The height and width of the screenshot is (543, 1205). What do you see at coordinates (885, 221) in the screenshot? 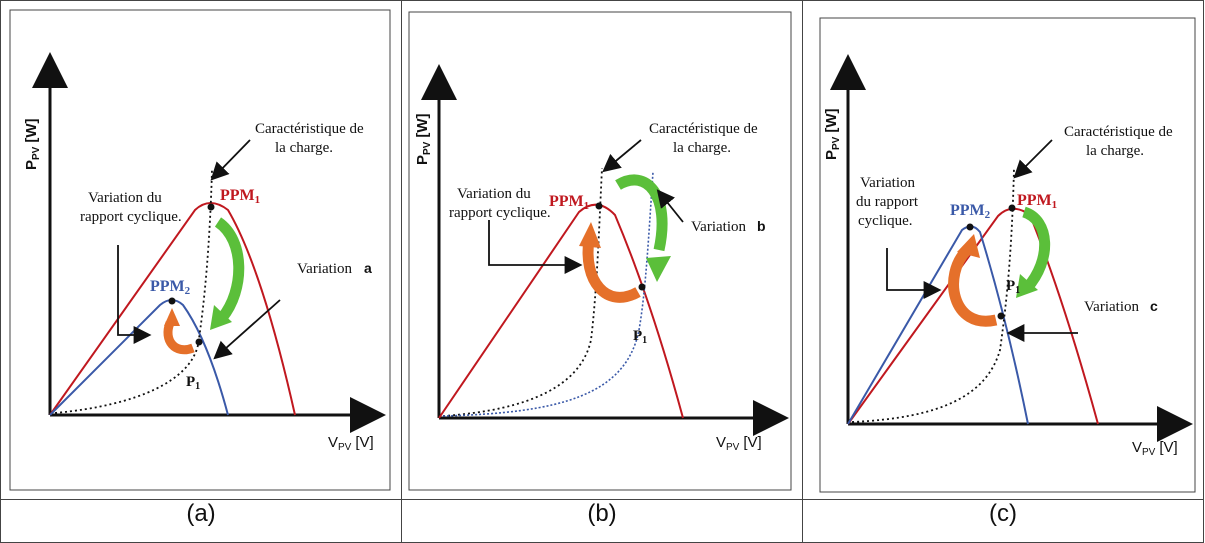
I see `duty-label-line3: cyclique.` at bounding box center [885, 221].